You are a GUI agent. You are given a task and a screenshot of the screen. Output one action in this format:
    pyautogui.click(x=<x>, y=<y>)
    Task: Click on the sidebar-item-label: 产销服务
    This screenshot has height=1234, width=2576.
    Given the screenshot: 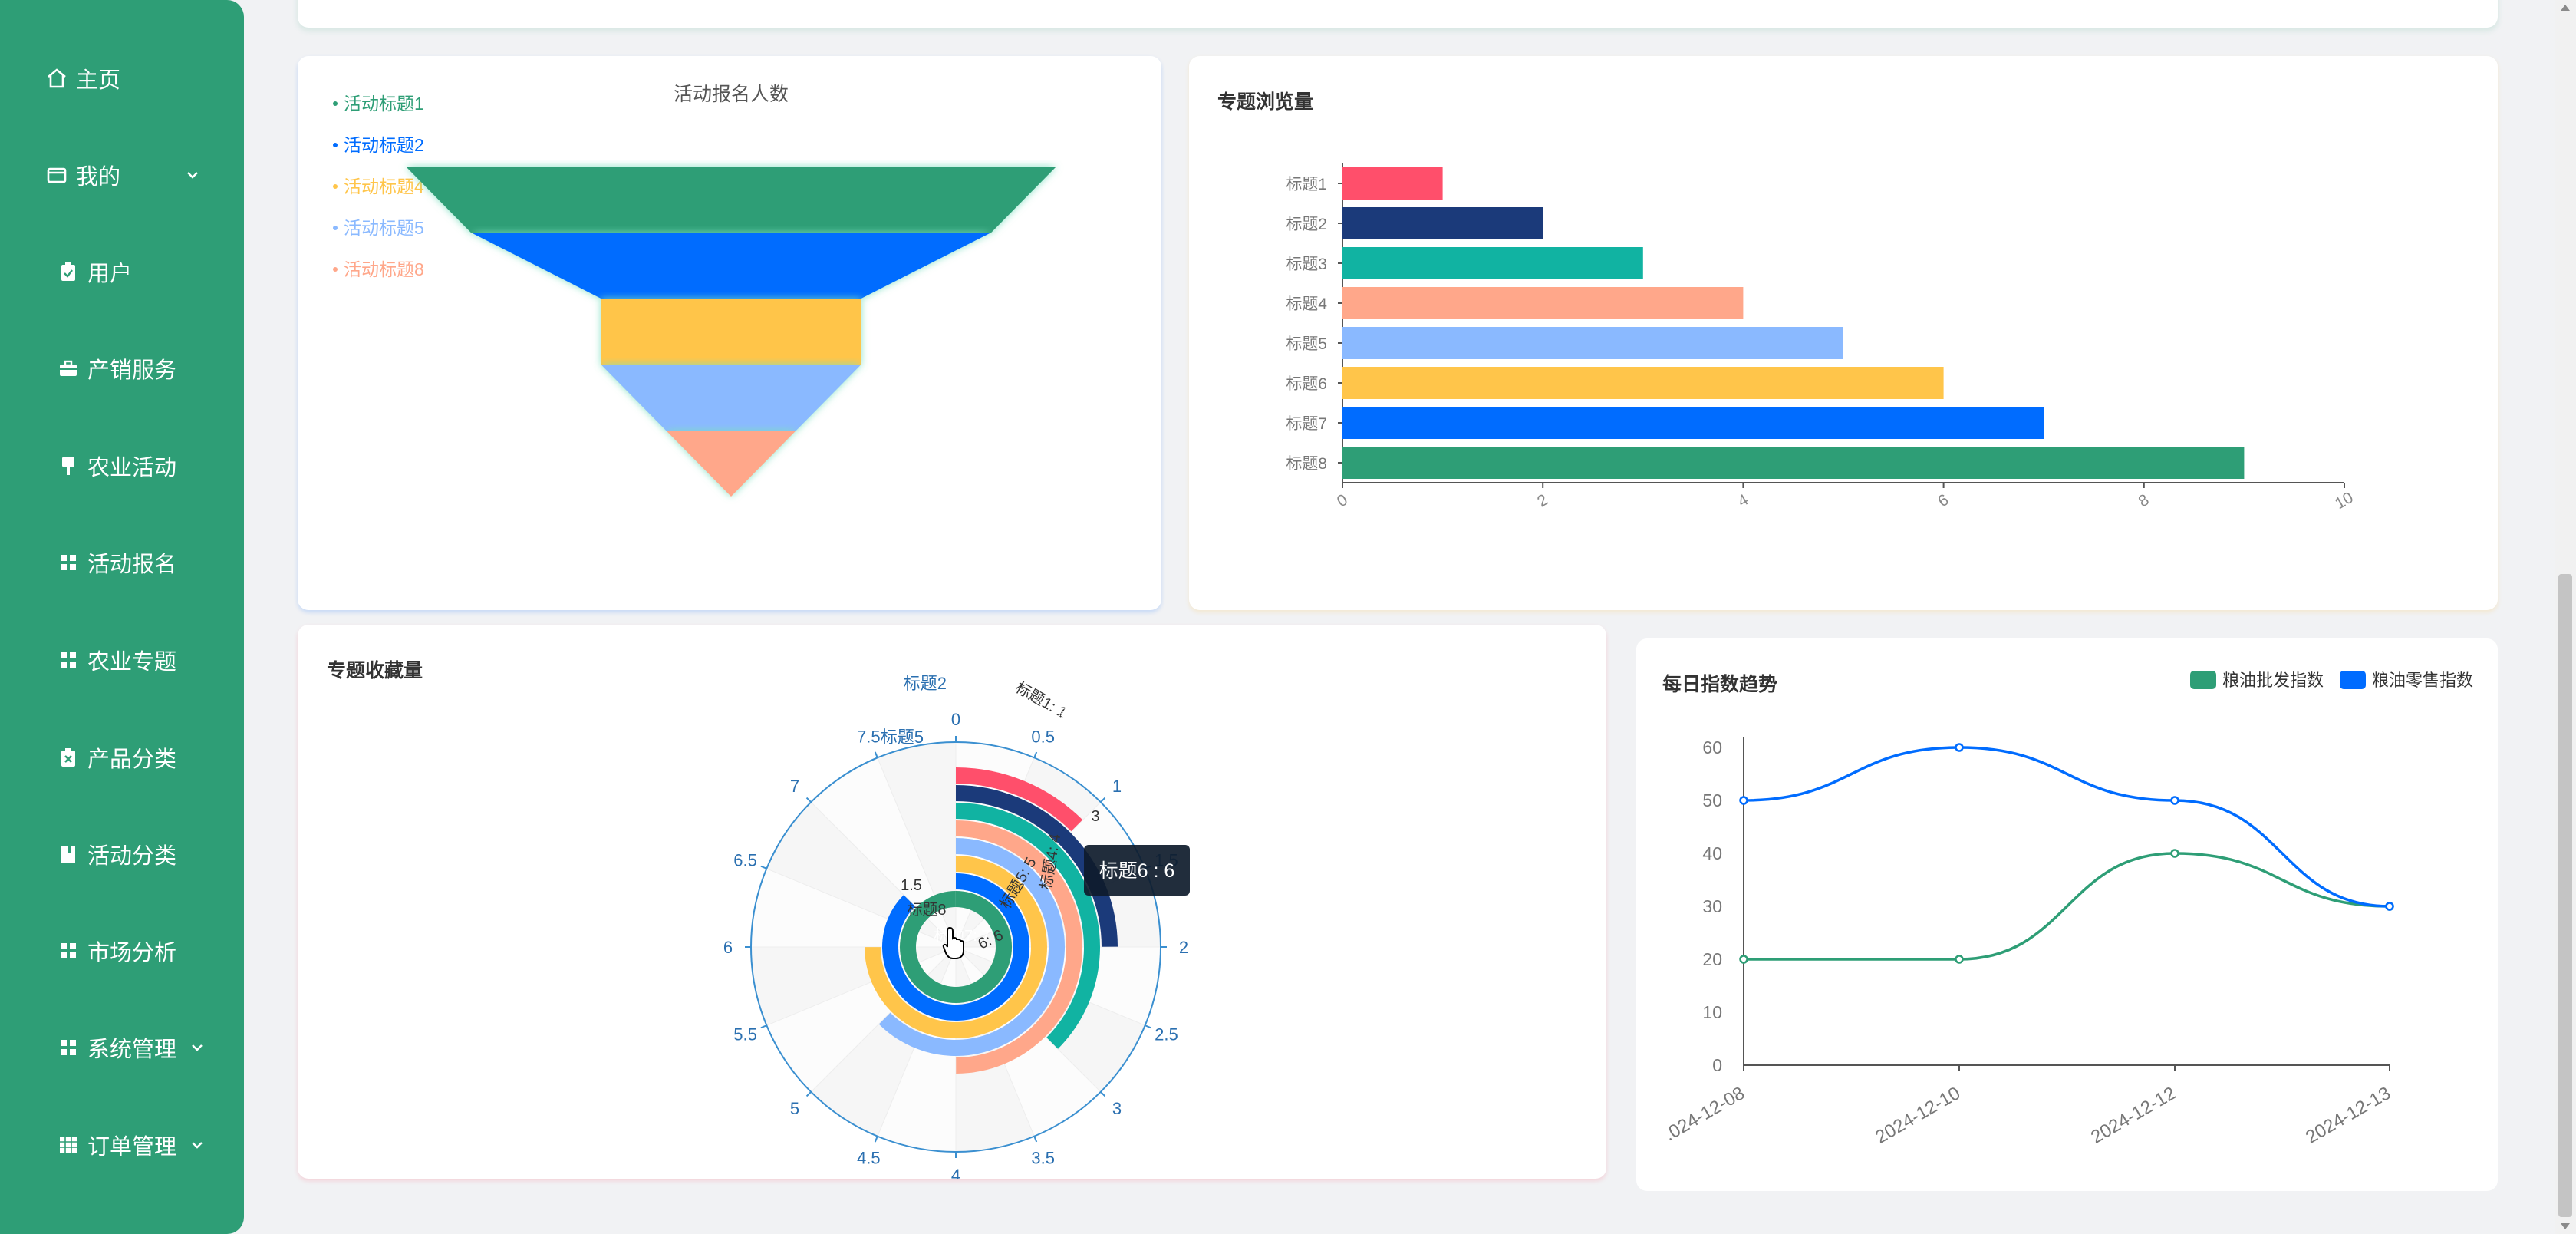 What is the action you would take?
    pyautogui.click(x=132, y=370)
    